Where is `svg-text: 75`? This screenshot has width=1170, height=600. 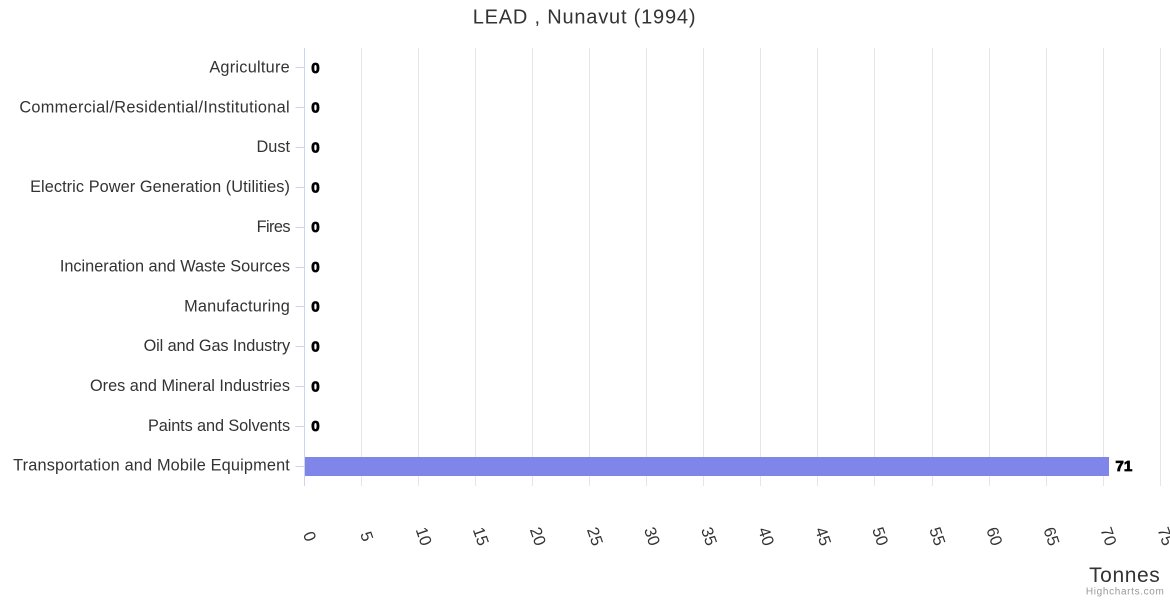 svg-text: 75 is located at coordinates (1162, 536).